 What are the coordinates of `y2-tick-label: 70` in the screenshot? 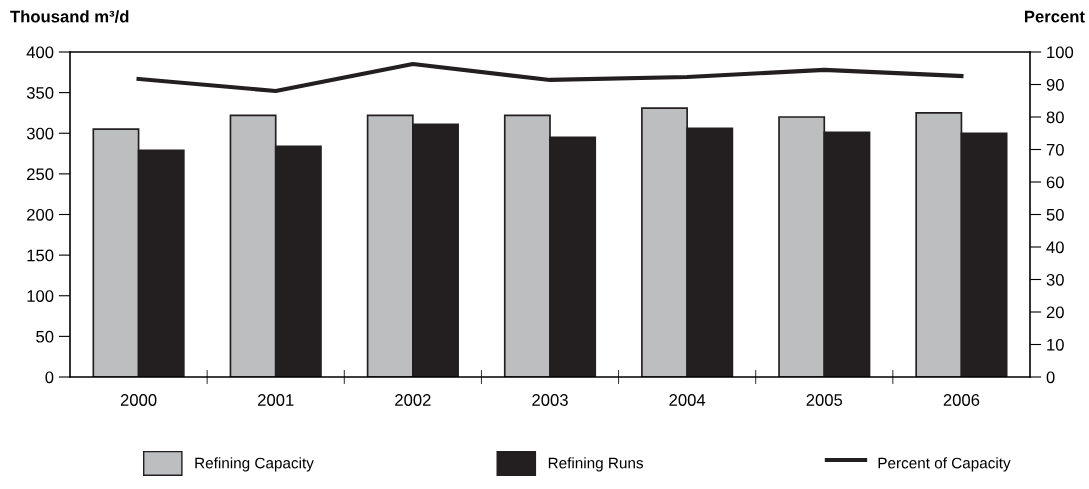 It's located at (1055, 149).